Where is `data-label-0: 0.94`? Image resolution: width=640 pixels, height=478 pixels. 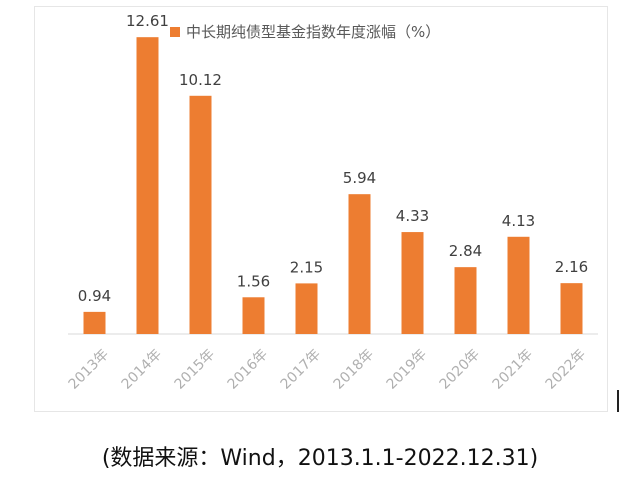 data-label-0: 0.94 is located at coordinates (94, 296).